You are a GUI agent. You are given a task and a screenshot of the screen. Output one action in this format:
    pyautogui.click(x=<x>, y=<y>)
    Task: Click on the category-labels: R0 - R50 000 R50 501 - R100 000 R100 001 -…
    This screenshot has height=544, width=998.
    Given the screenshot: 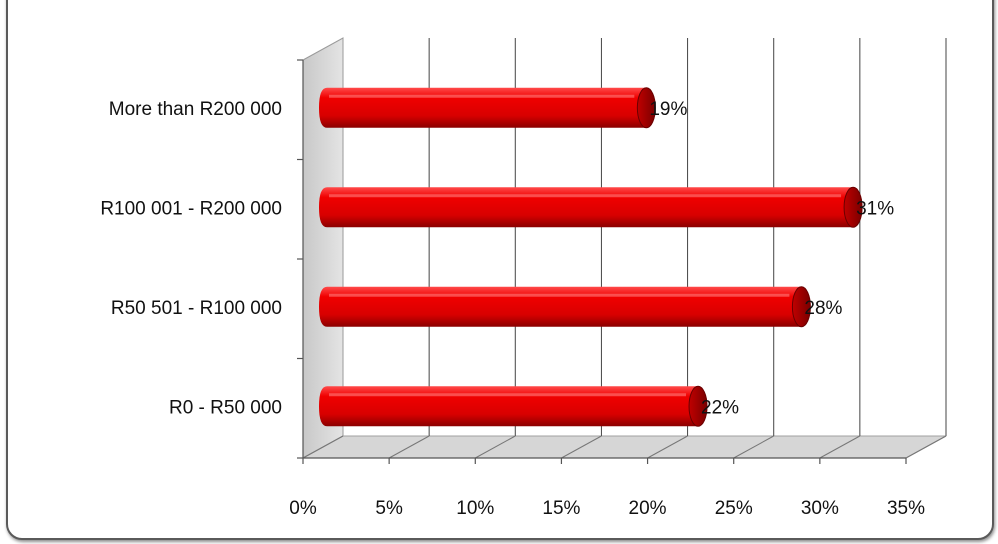 What is the action you would take?
    pyautogui.click(x=191, y=259)
    